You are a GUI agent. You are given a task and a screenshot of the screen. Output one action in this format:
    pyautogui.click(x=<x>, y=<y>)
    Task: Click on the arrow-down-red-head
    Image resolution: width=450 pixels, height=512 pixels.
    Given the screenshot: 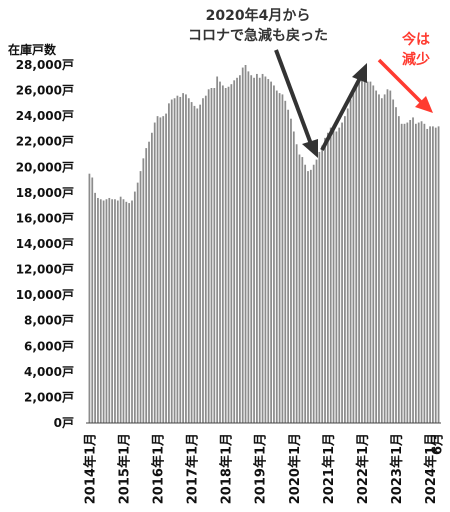 What is the action you would take?
    pyautogui.click(x=424, y=104)
    